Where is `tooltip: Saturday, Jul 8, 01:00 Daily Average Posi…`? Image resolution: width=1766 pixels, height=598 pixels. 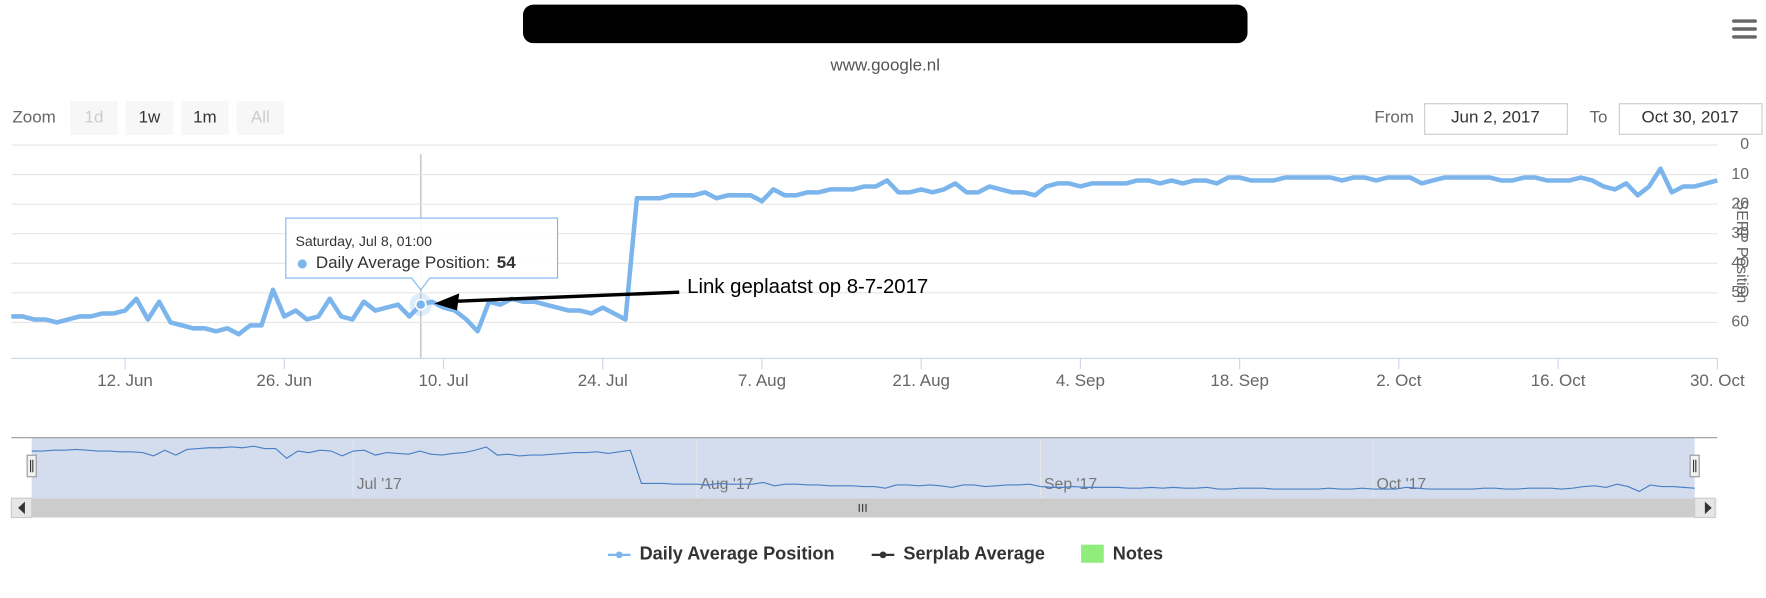
tooltip: Saturday, Jul 8, 01:00 Daily Average Posi… is located at coordinates (422, 254).